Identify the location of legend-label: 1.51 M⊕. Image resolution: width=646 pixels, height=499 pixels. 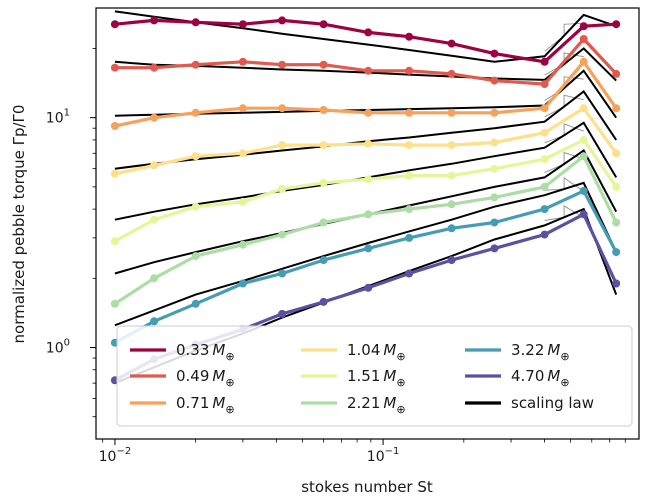
(376, 378).